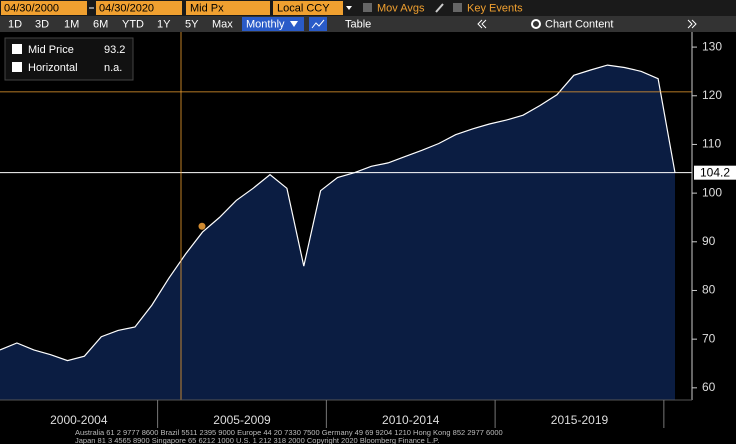  What do you see at coordinates (303, 8) in the screenshot?
I see `currency: Local CCY` at bounding box center [303, 8].